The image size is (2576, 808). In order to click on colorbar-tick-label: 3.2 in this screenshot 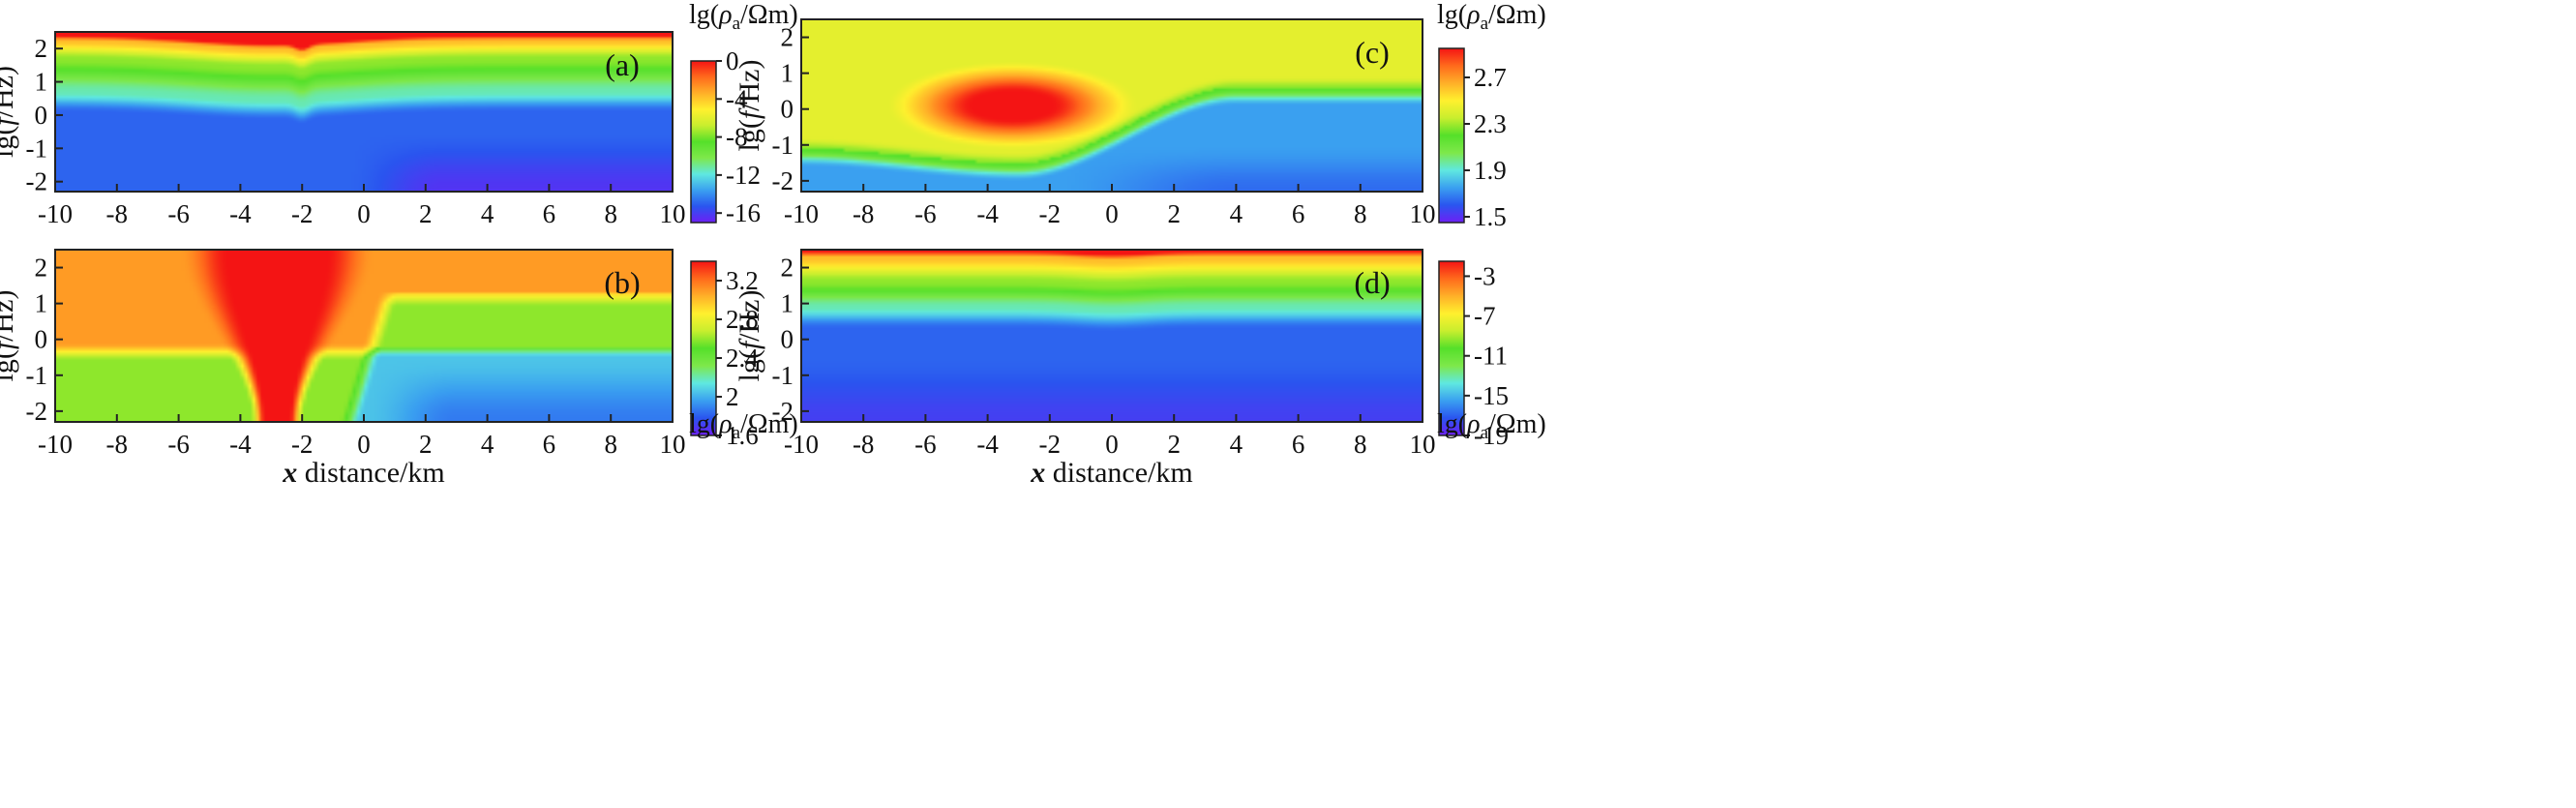, I will do `click(742, 280)`.